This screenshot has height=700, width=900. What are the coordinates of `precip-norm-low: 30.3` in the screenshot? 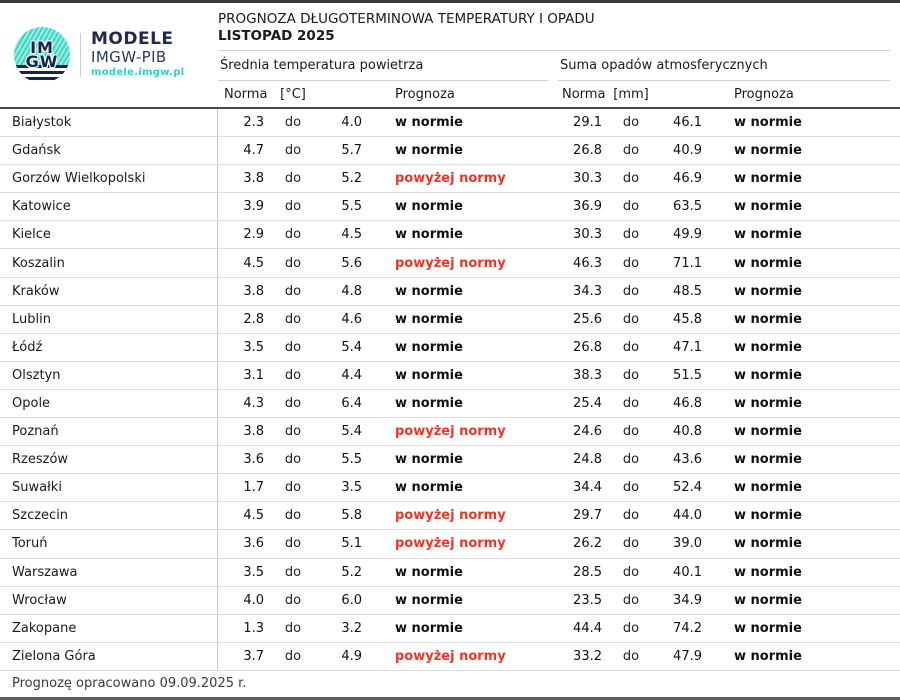 It's located at (587, 179).